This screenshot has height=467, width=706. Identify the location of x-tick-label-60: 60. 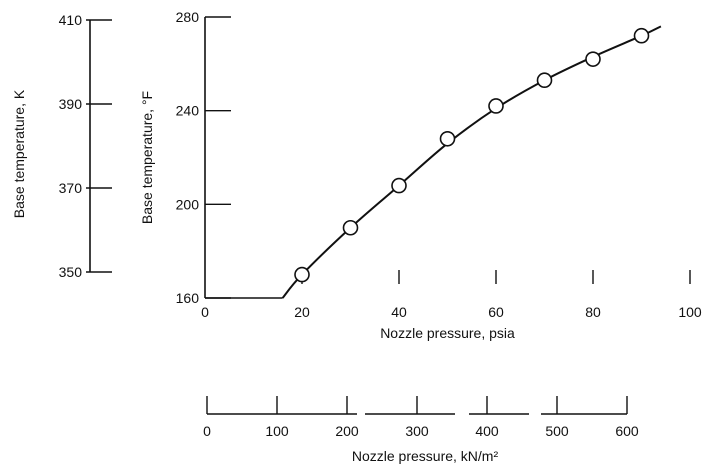
(496, 312).